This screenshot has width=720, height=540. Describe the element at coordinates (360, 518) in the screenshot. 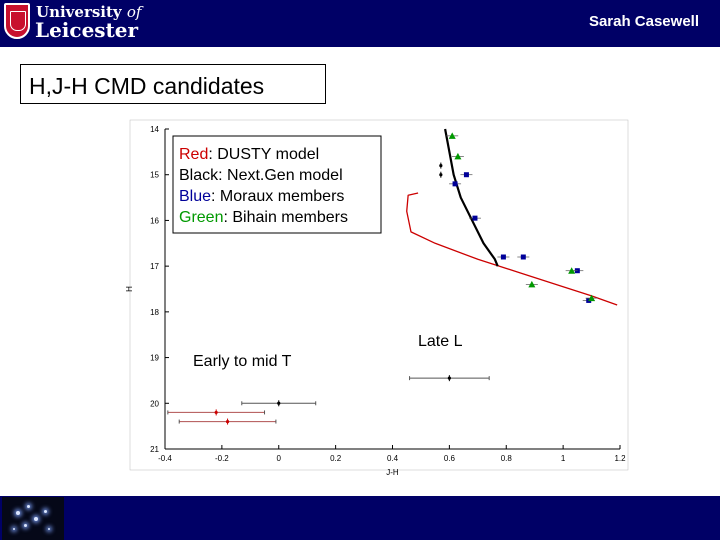

I see `footer-bar` at that location.